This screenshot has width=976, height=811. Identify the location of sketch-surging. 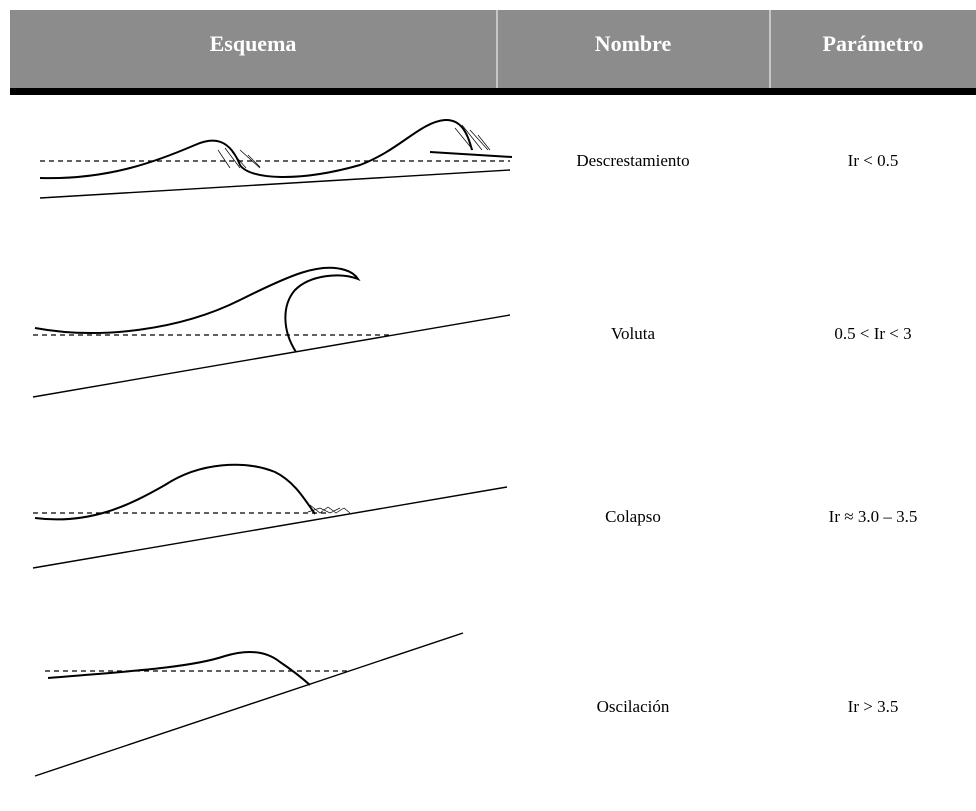
(249, 704).